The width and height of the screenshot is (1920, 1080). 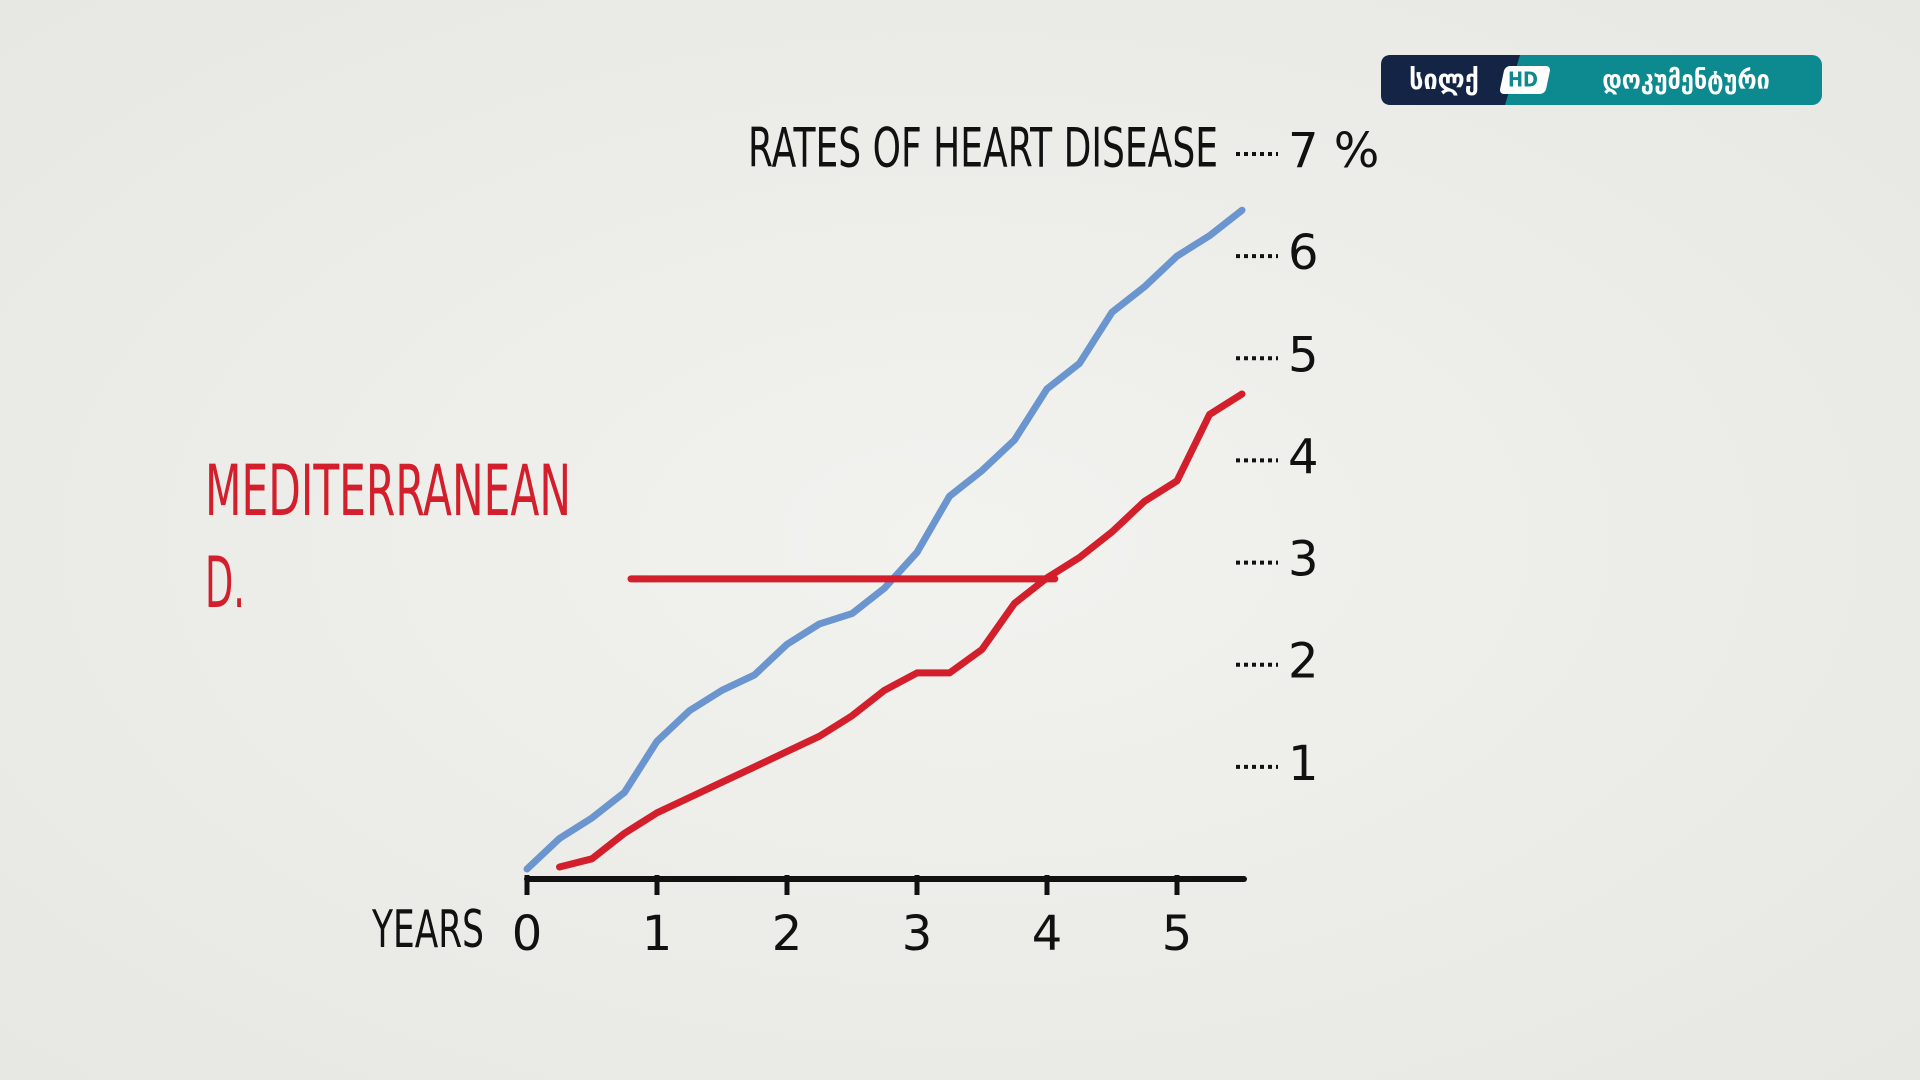 I want to click on logo-badge-bg, so click(x=1525, y=80).